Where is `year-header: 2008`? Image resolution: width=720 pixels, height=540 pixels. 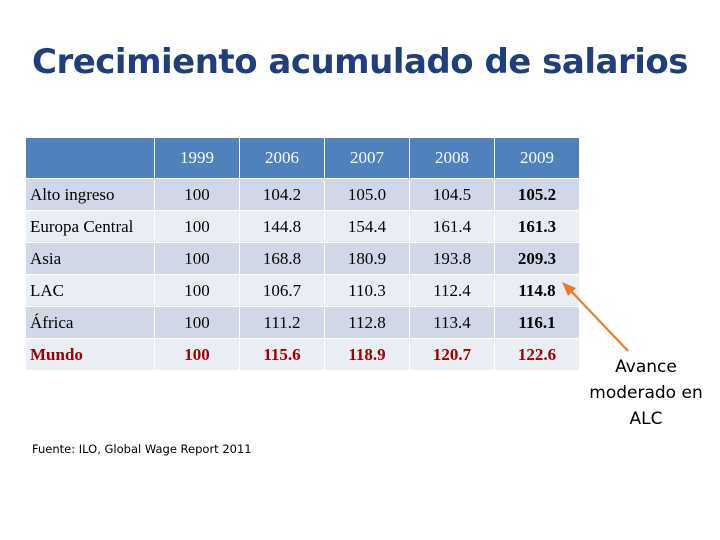
year-header: 2008 is located at coordinates (452, 158).